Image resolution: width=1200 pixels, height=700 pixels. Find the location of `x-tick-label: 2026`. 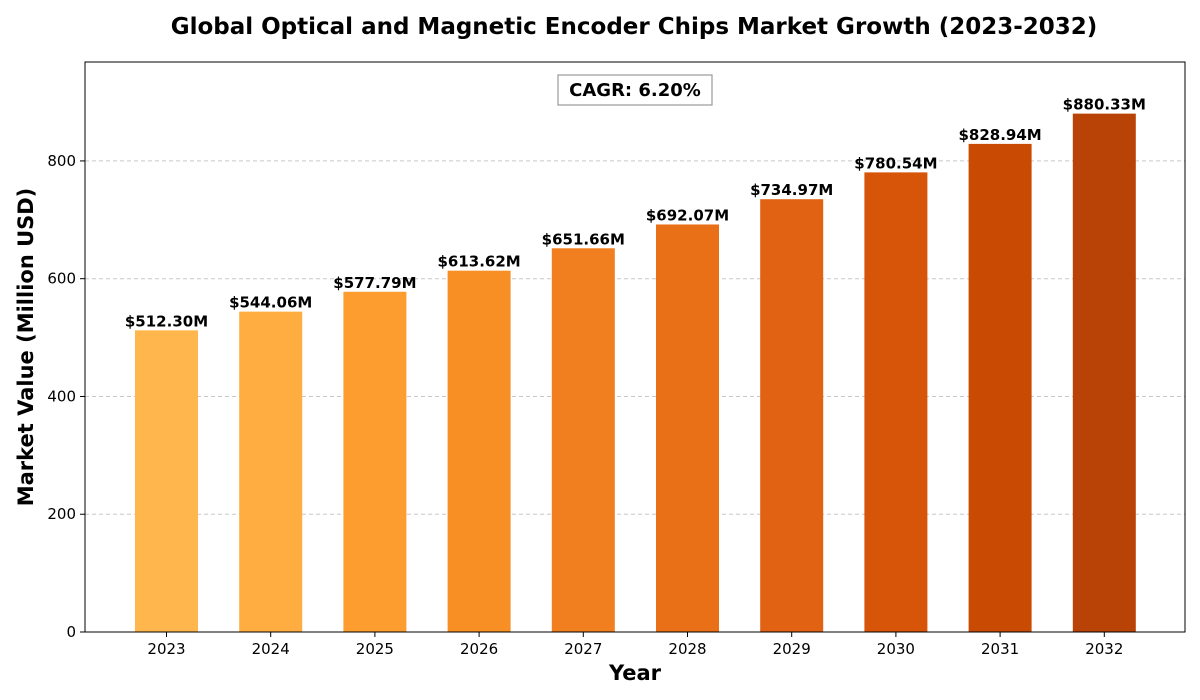

x-tick-label: 2026 is located at coordinates (479, 649).